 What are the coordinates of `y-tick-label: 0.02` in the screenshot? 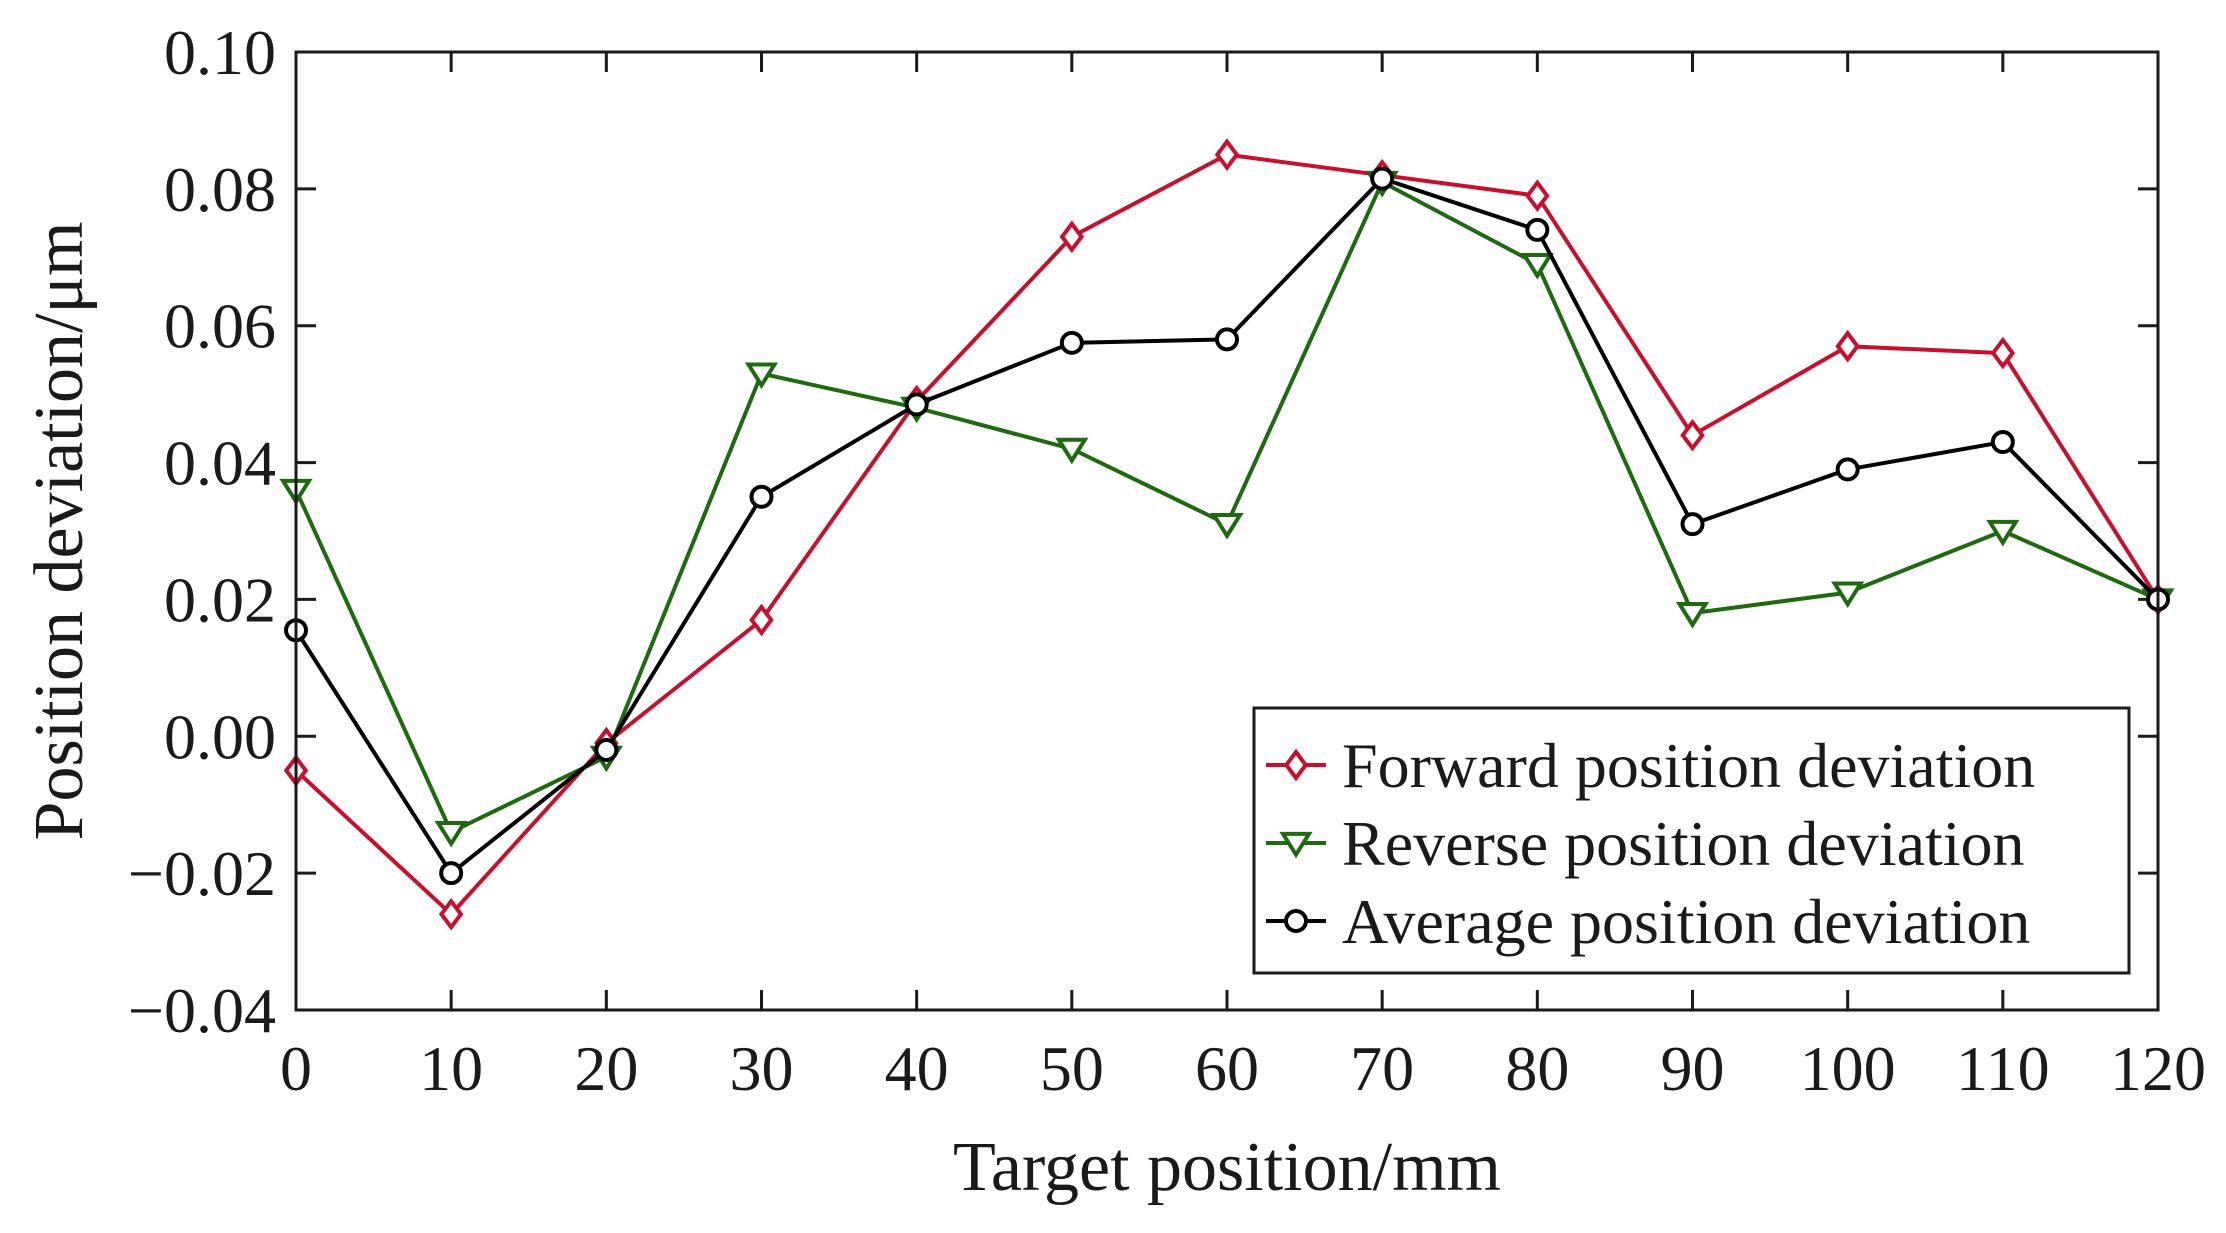 It's located at (220, 599).